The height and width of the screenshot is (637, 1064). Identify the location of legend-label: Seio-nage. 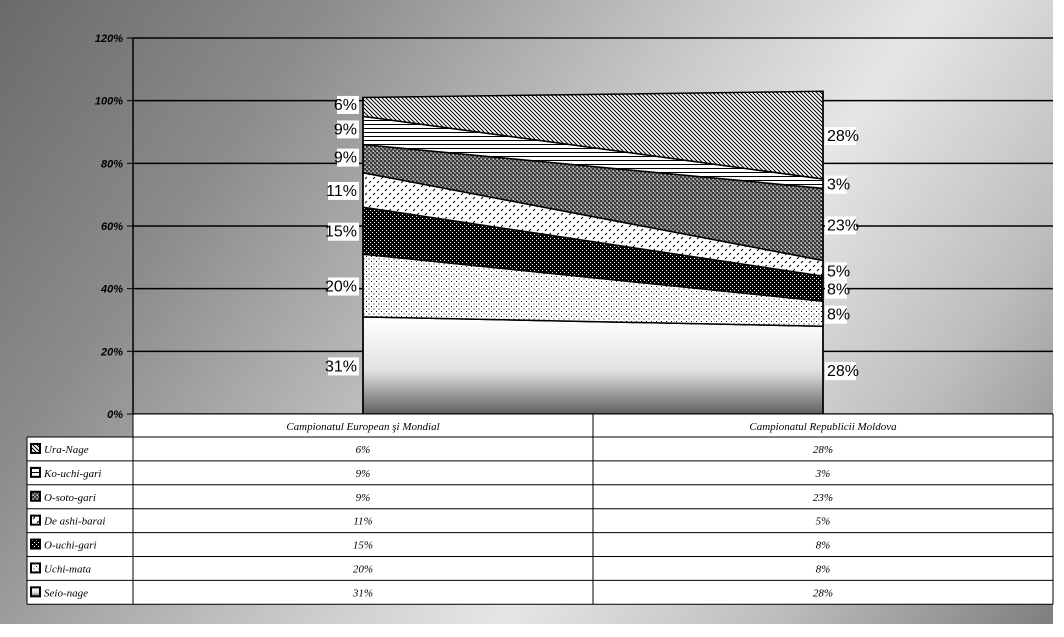
(66, 593).